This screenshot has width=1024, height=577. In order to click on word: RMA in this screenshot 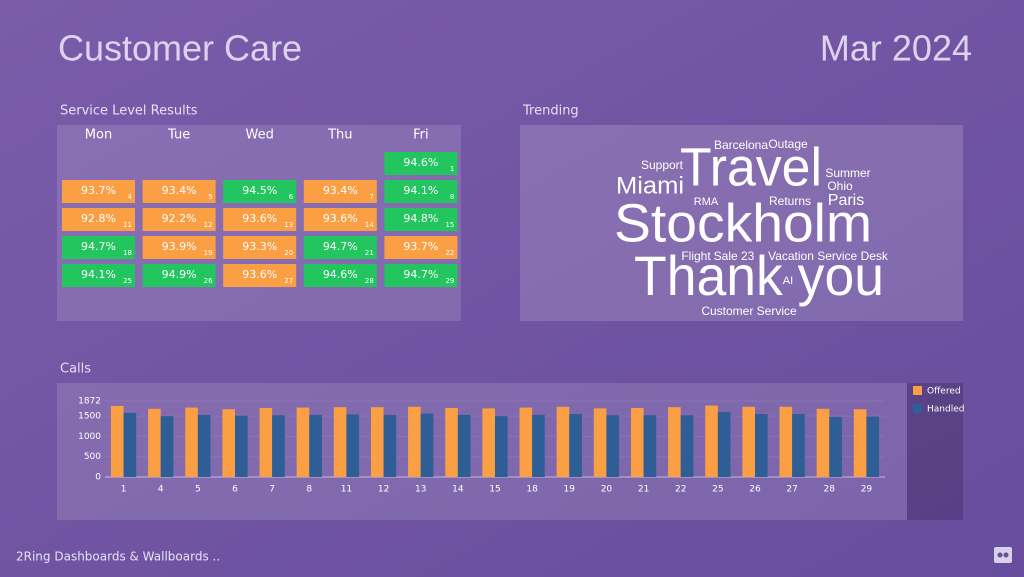, I will do `click(706, 202)`.